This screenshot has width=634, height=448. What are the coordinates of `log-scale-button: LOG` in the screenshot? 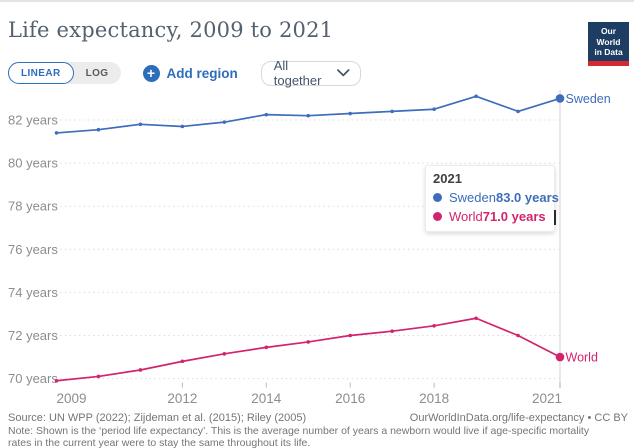 It's located at (97, 73).